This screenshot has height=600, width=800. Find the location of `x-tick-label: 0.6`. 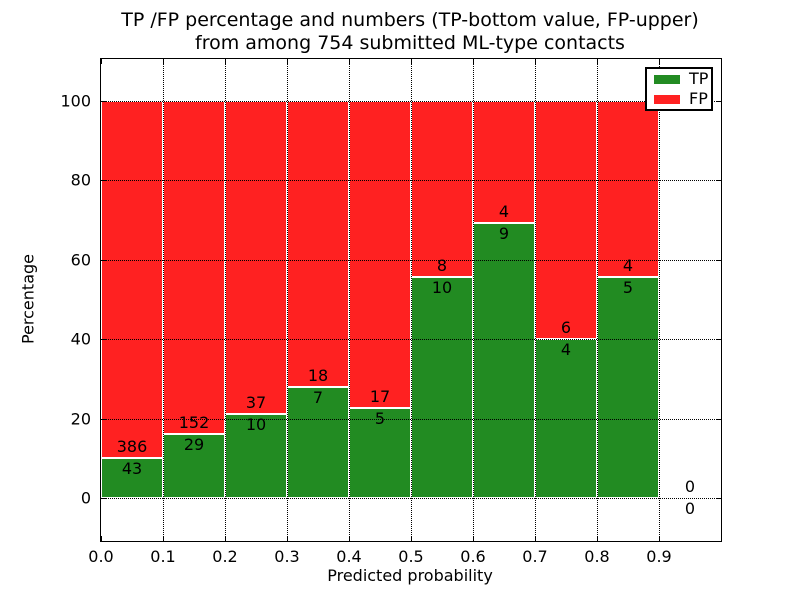

x-tick-label: 0.6 is located at coordinates (473, 556).